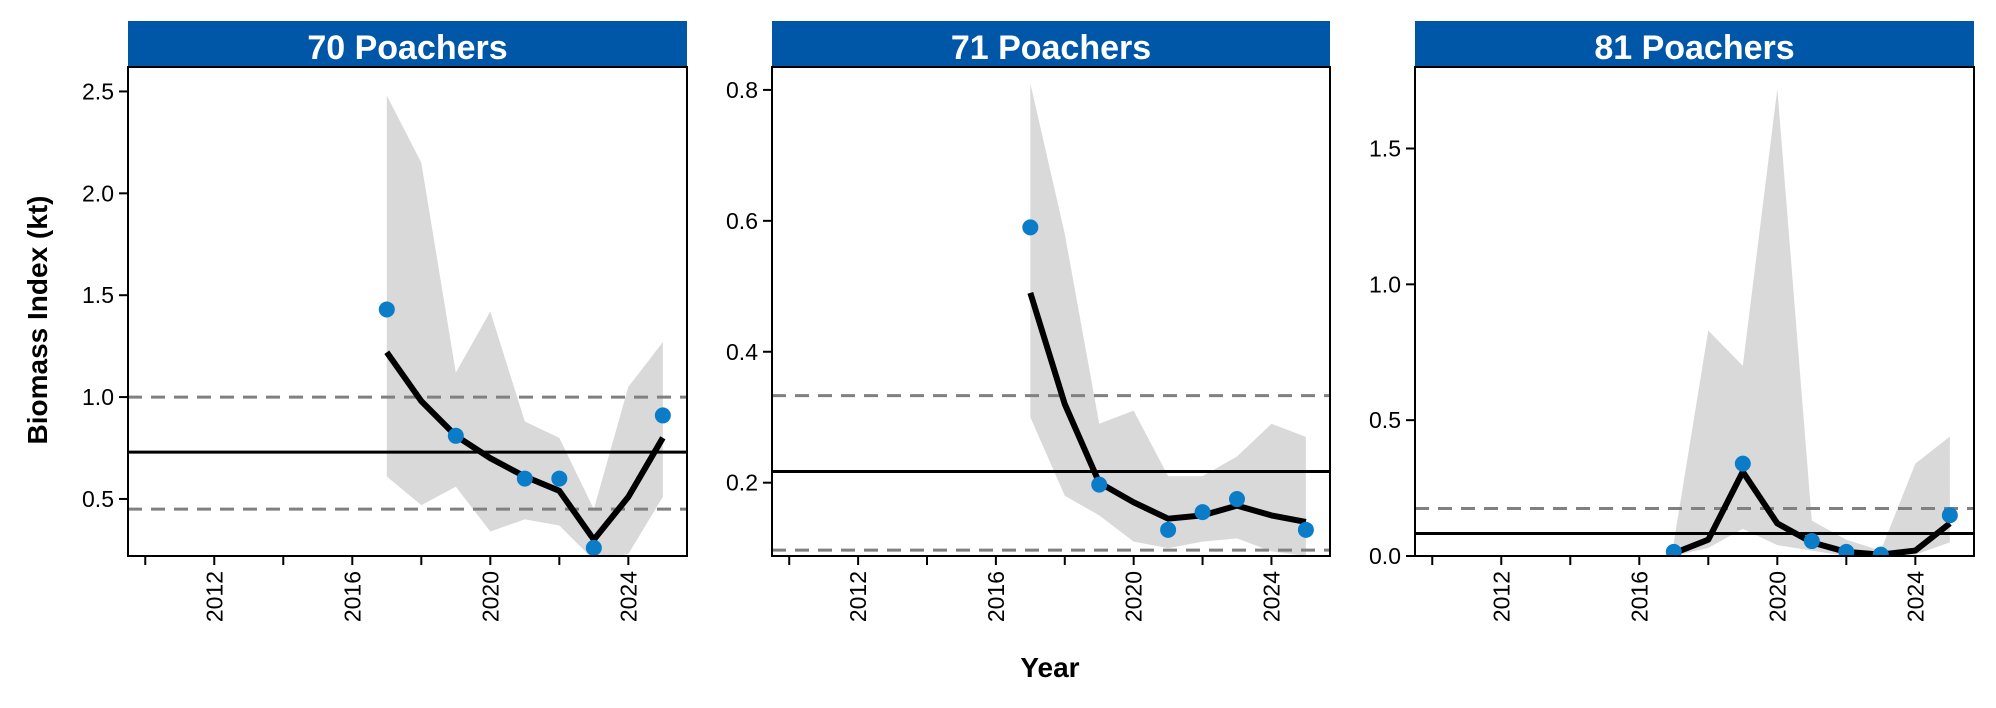 This screenshot has width=1996, height=708. I want to click on y-tick-label: 0.4, so click(742, 352).